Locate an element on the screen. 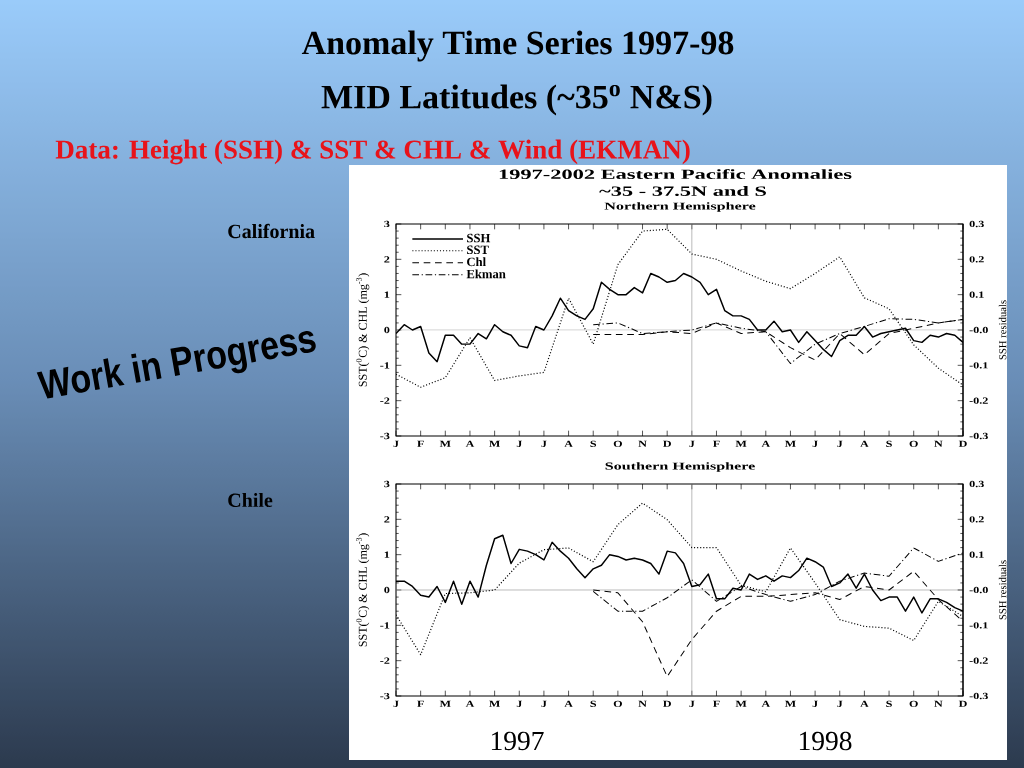 The width and height of the screenshot is (1024, 768). chart-subtitle: MID Latitudes (~35$^{o}$ N&S) is located at coordinates (516, 100).